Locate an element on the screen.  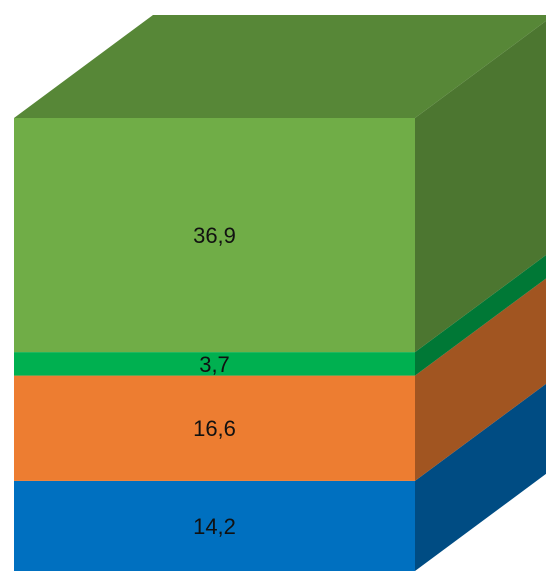
segment-3-front-face is located at coordinates (214, 364).